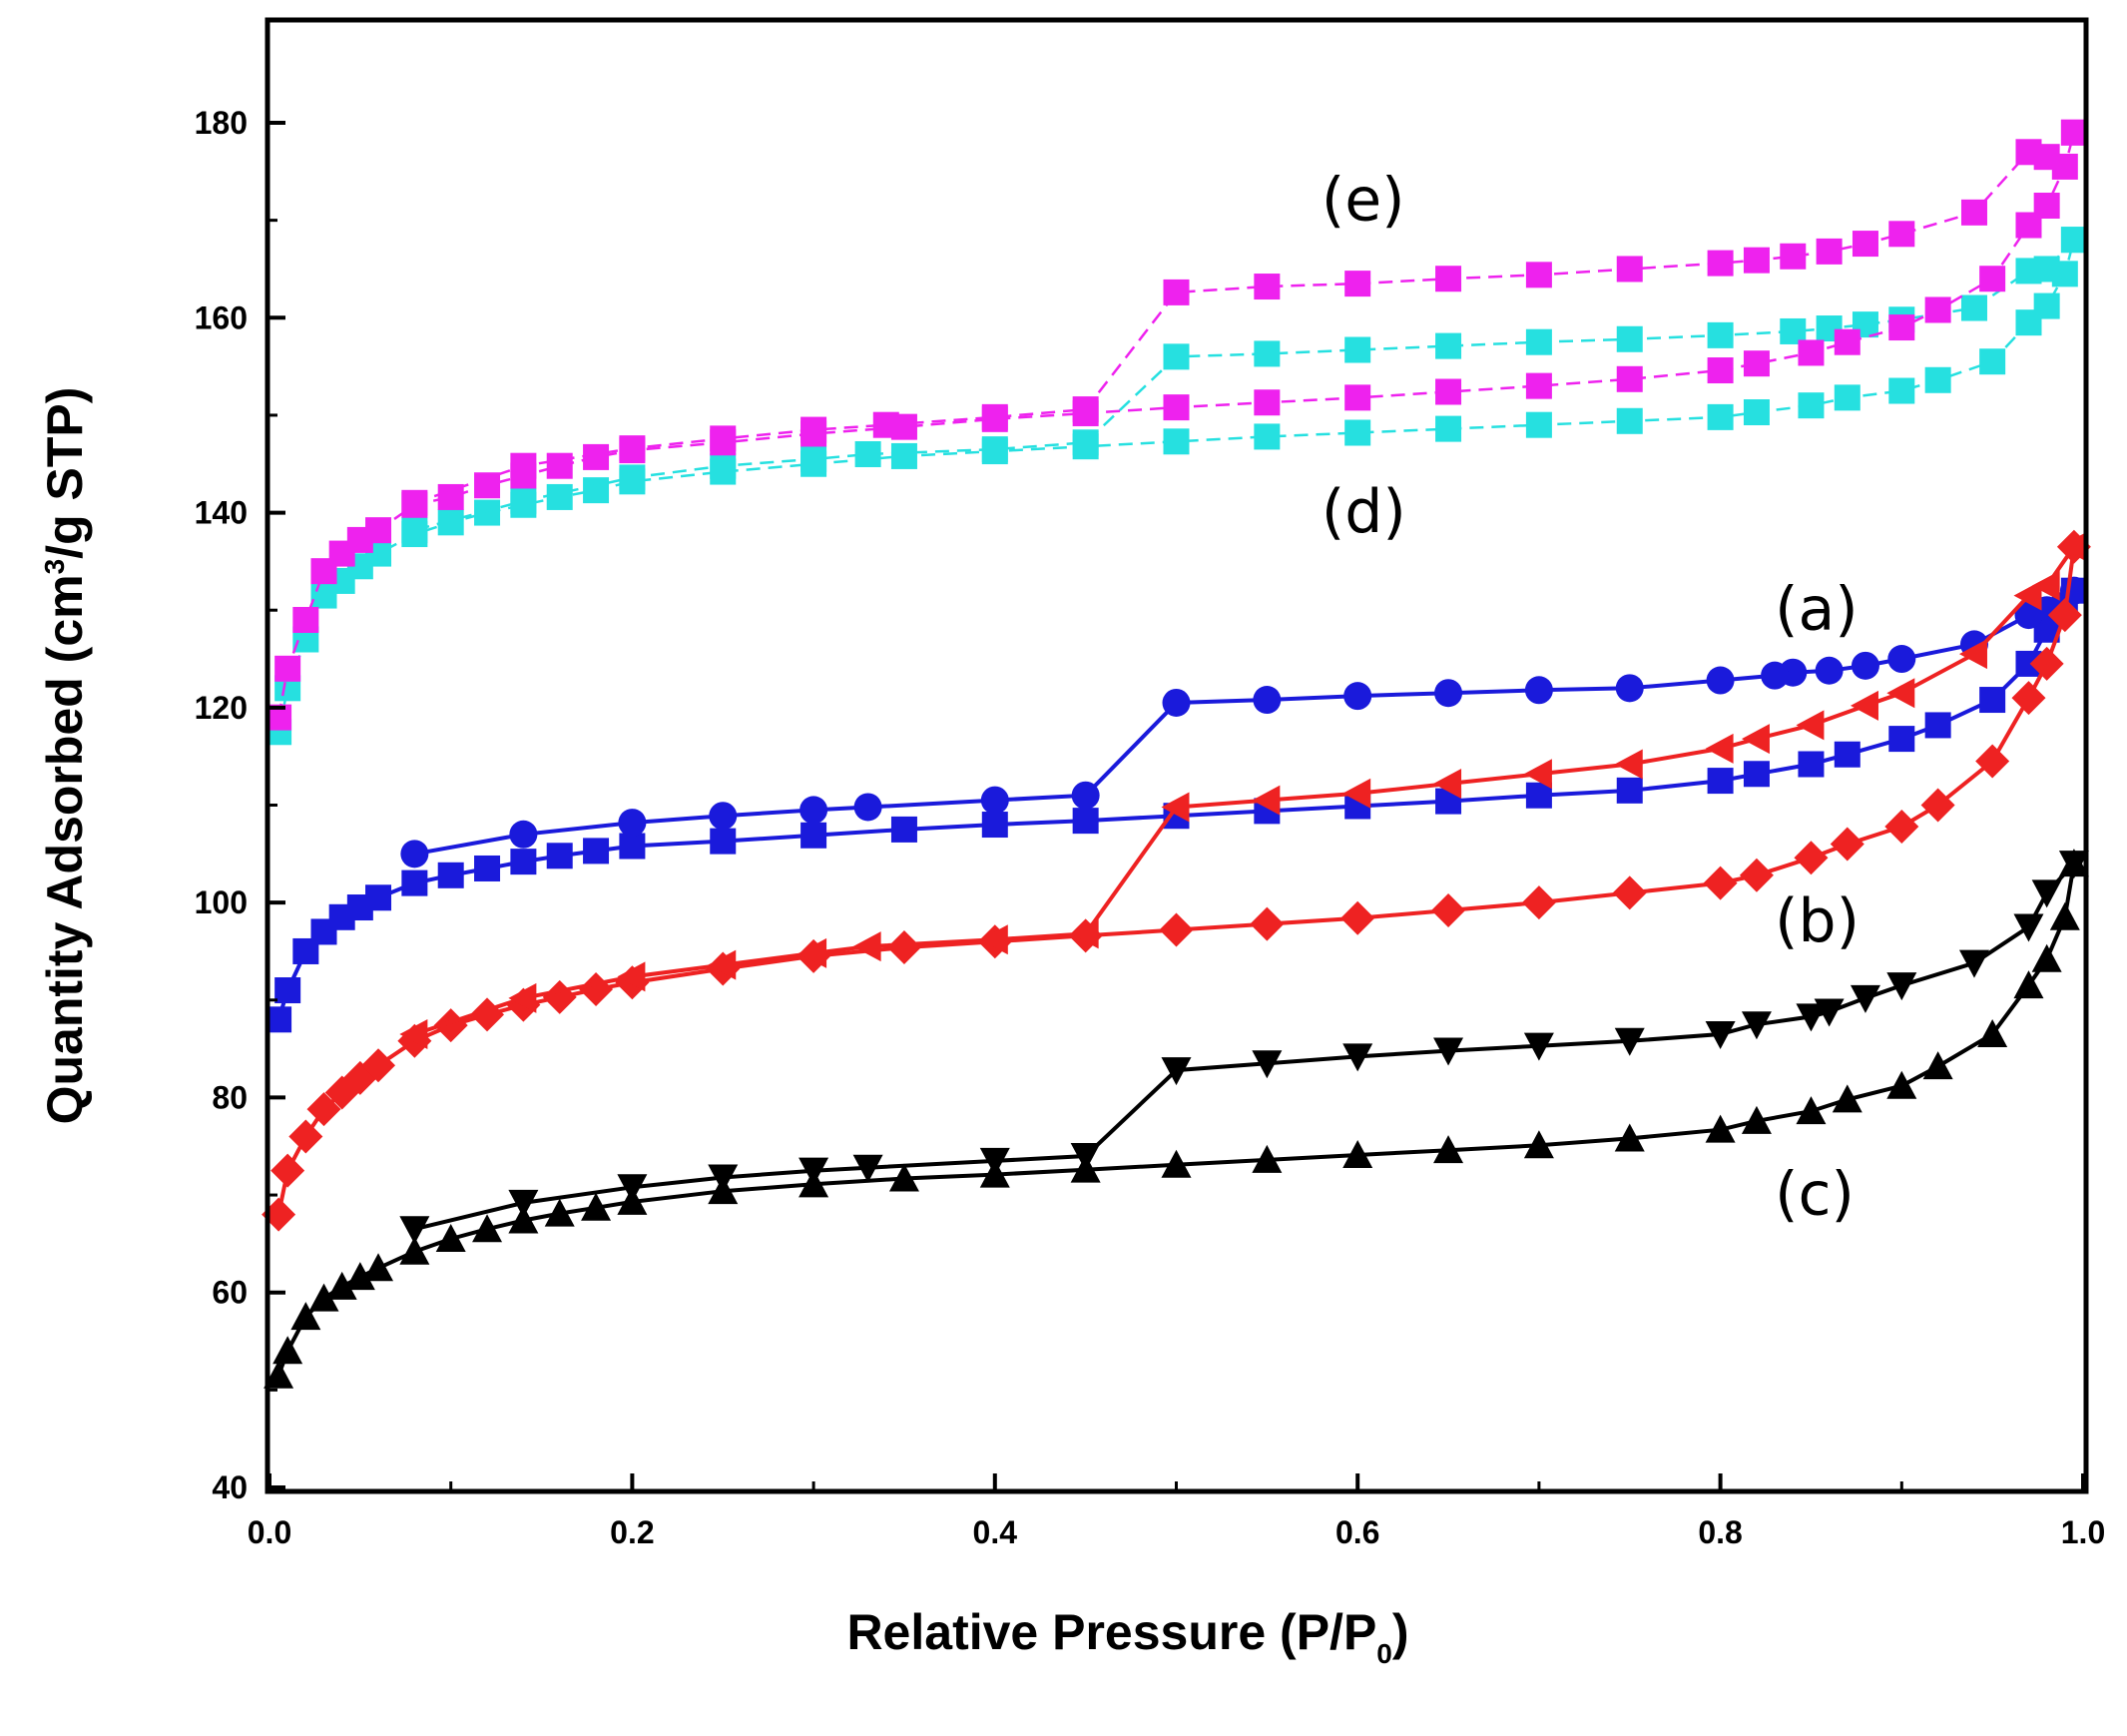  What do you see at coordinates (221, 513) in the screenshot?
I see `y-tick-label: 140` at bounding box center [221, 513].